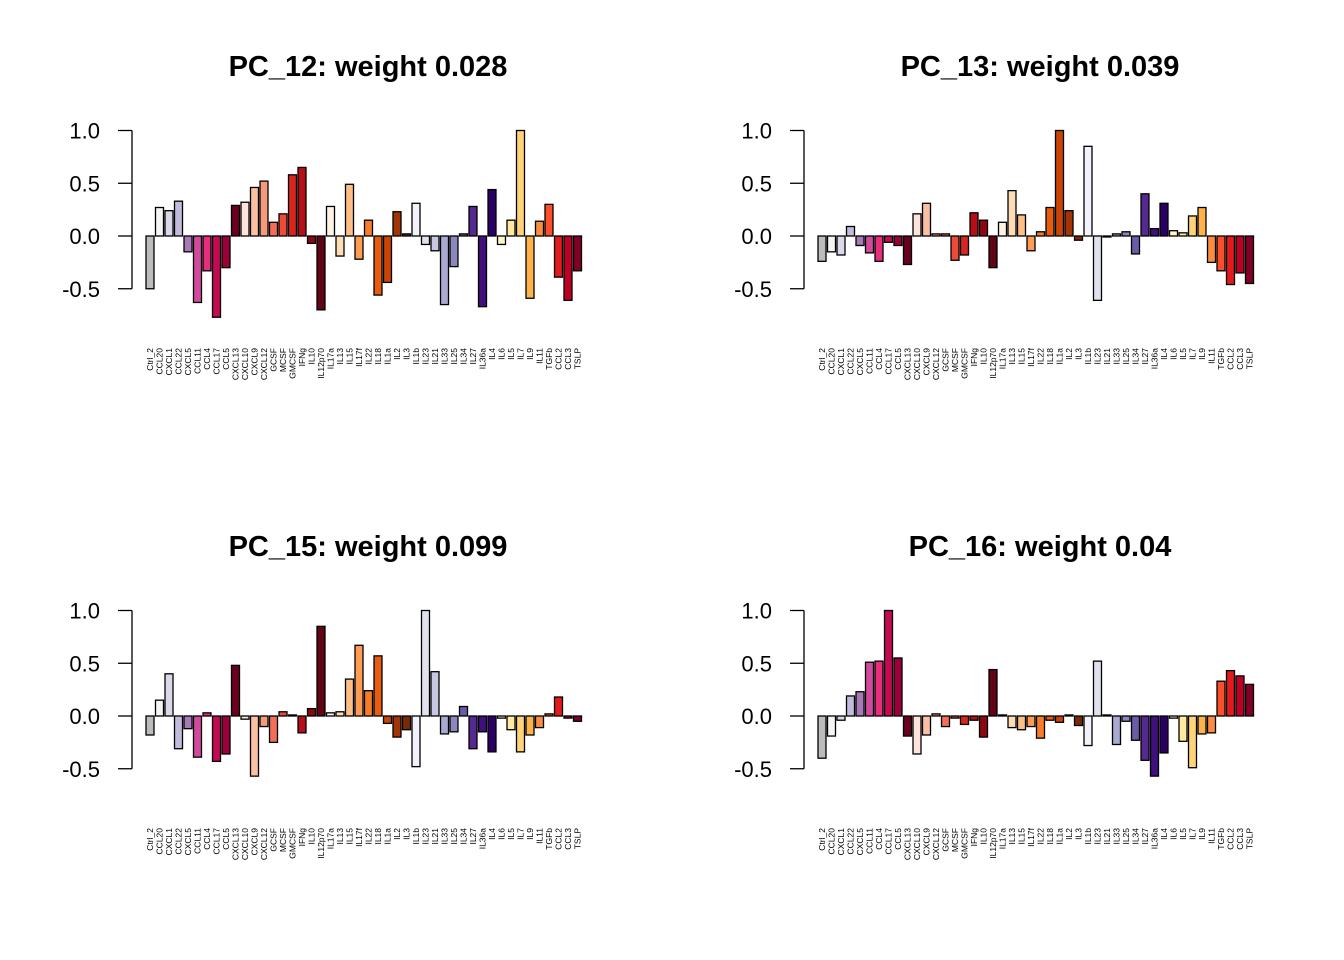 Image resolution: width=1344 pixels, height=960 pixels. Describe the element at coordinates (426, 356) in the screenshot. I see `x-tick-label: IL23` at that location.